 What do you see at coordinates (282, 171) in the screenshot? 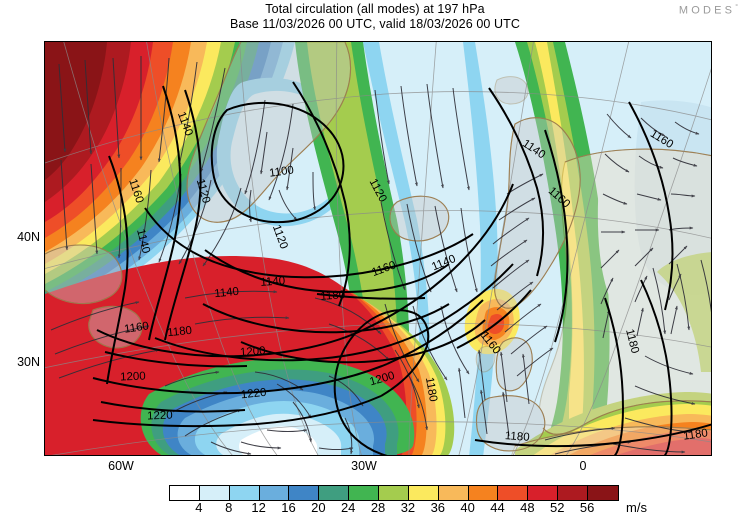
I see `svg-text: 1100` at bounding box center [282, 171].